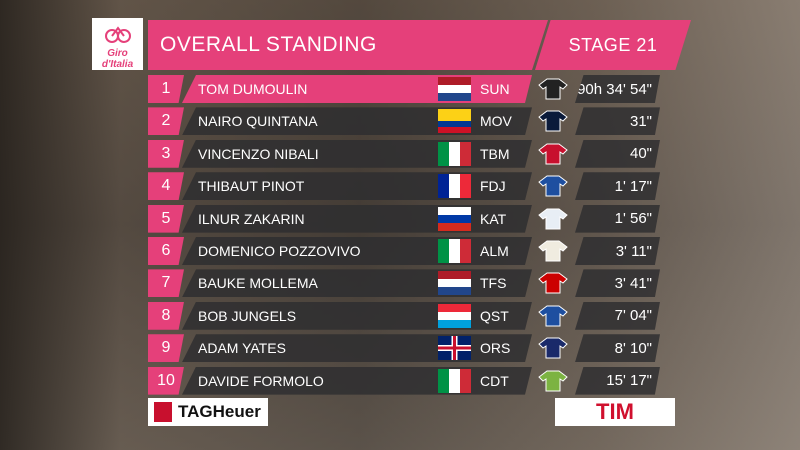  Describe the element at coordinates (166, 186) in the screenshot. I see `rank-cell: 4` at that location.